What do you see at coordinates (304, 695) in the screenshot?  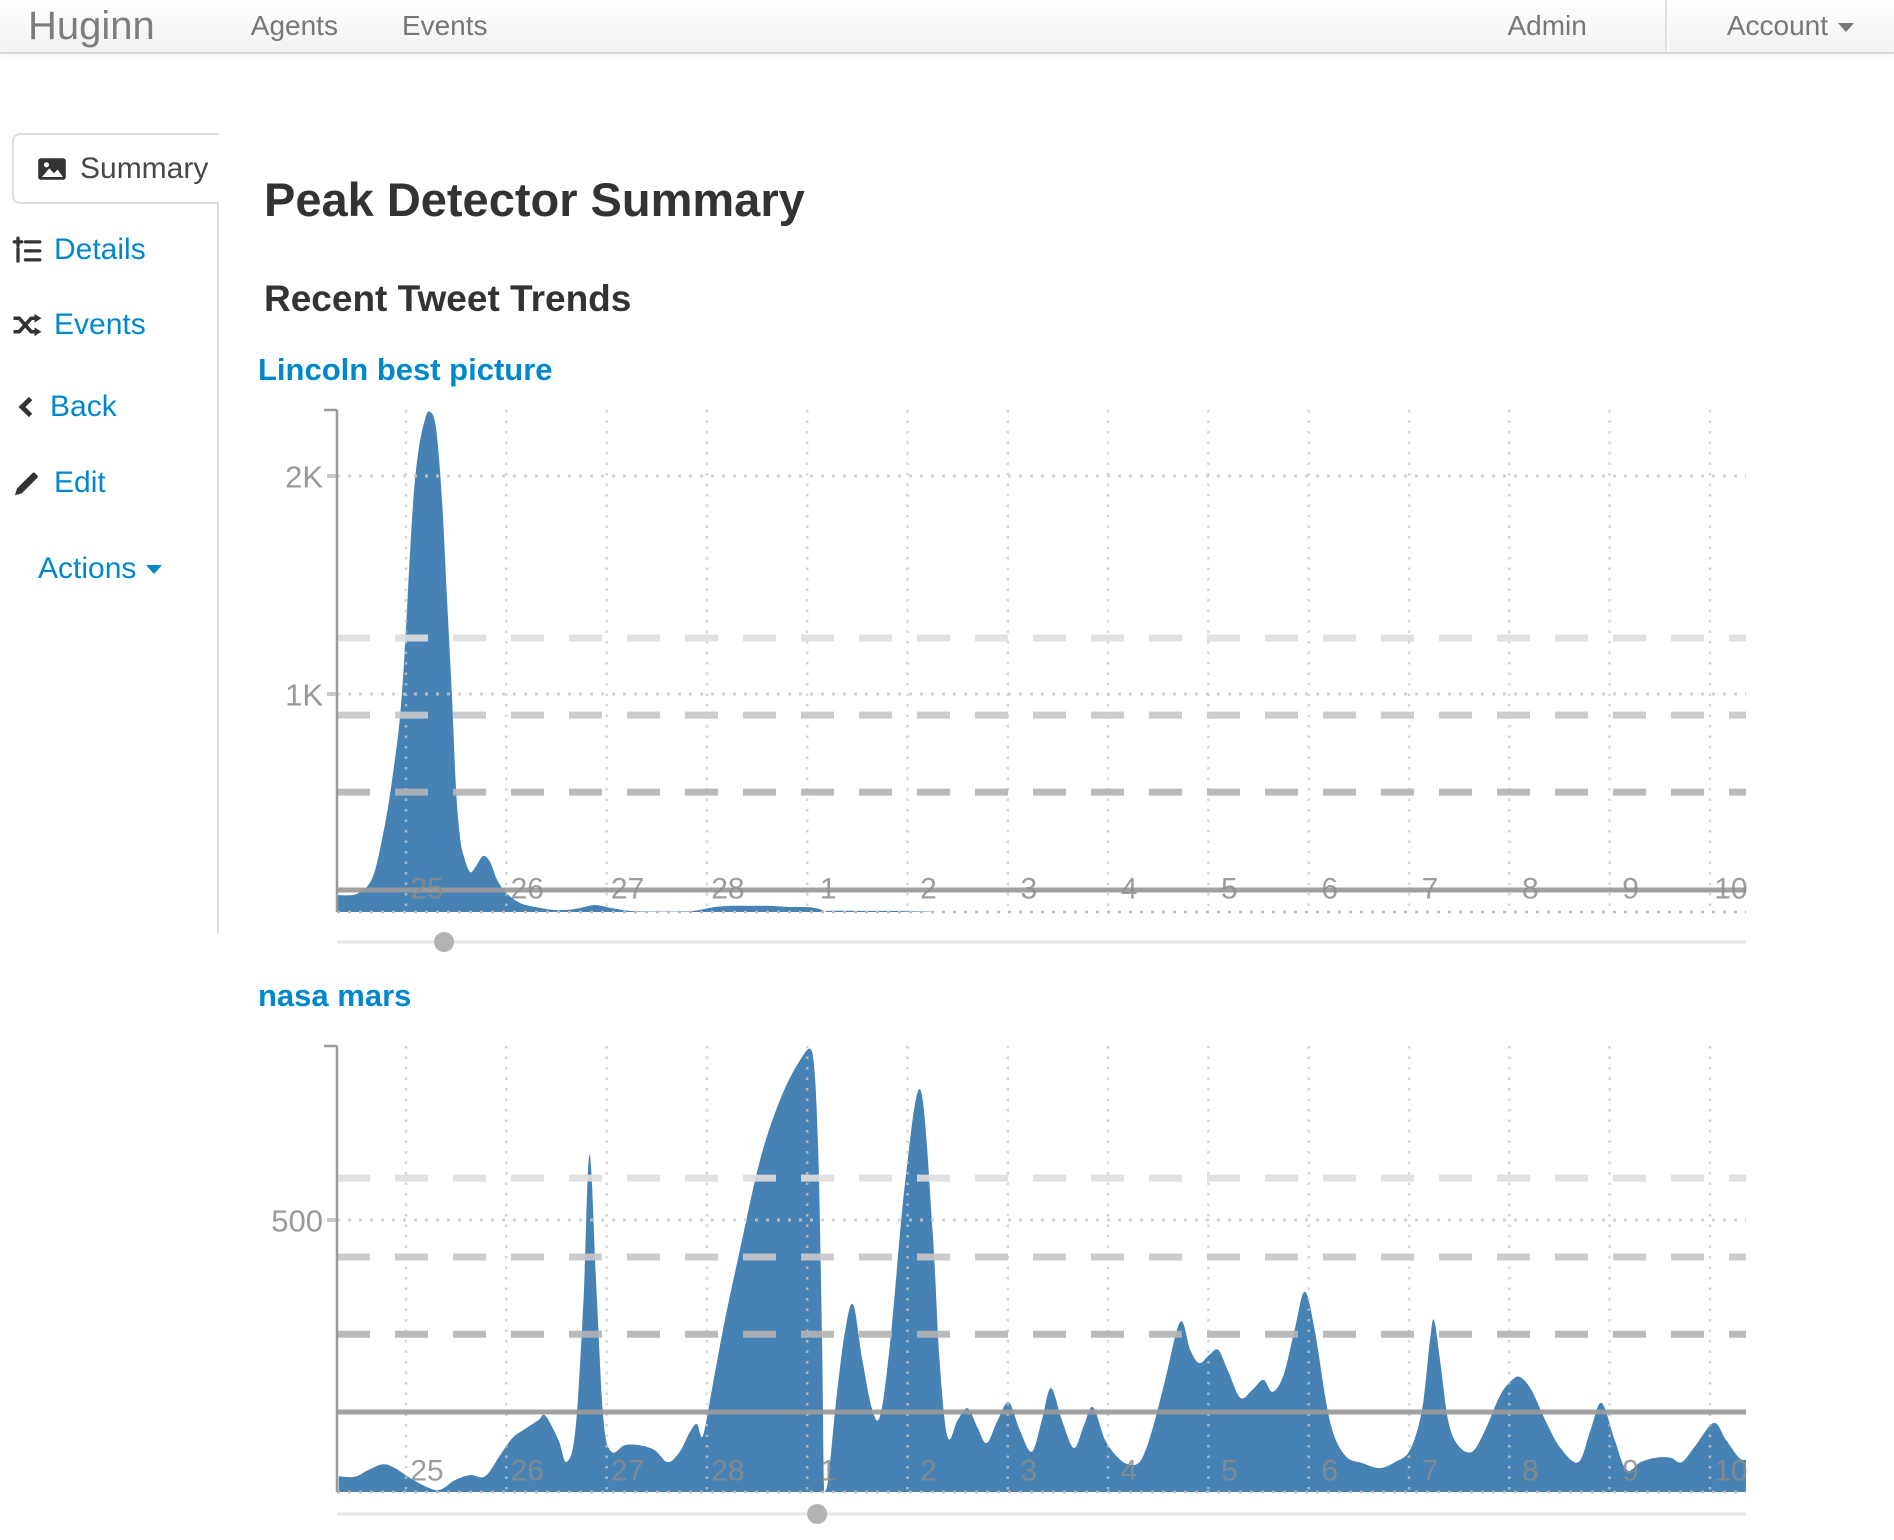 I see `y-axis-label: 1K` at bounding box center [304, 695].